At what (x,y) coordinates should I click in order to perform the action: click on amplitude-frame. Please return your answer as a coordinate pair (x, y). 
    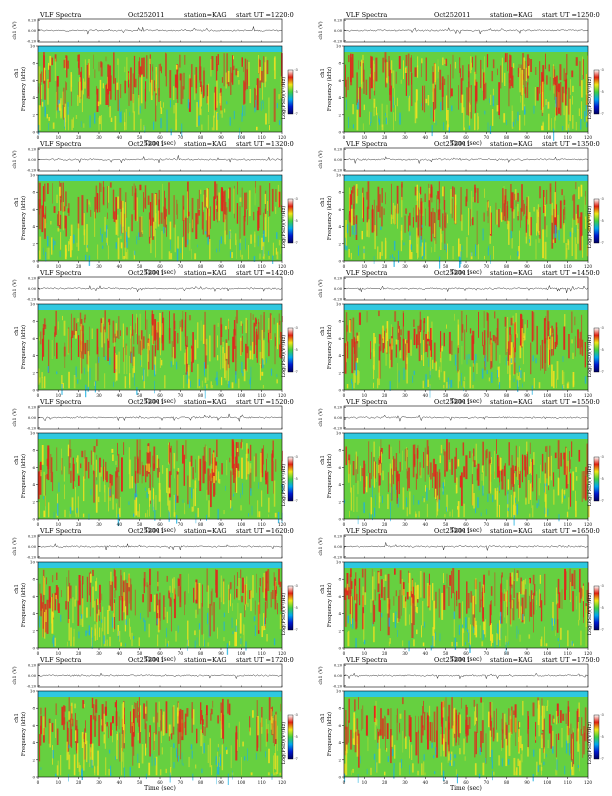
    Looking at the image, I should click on (466, 30).